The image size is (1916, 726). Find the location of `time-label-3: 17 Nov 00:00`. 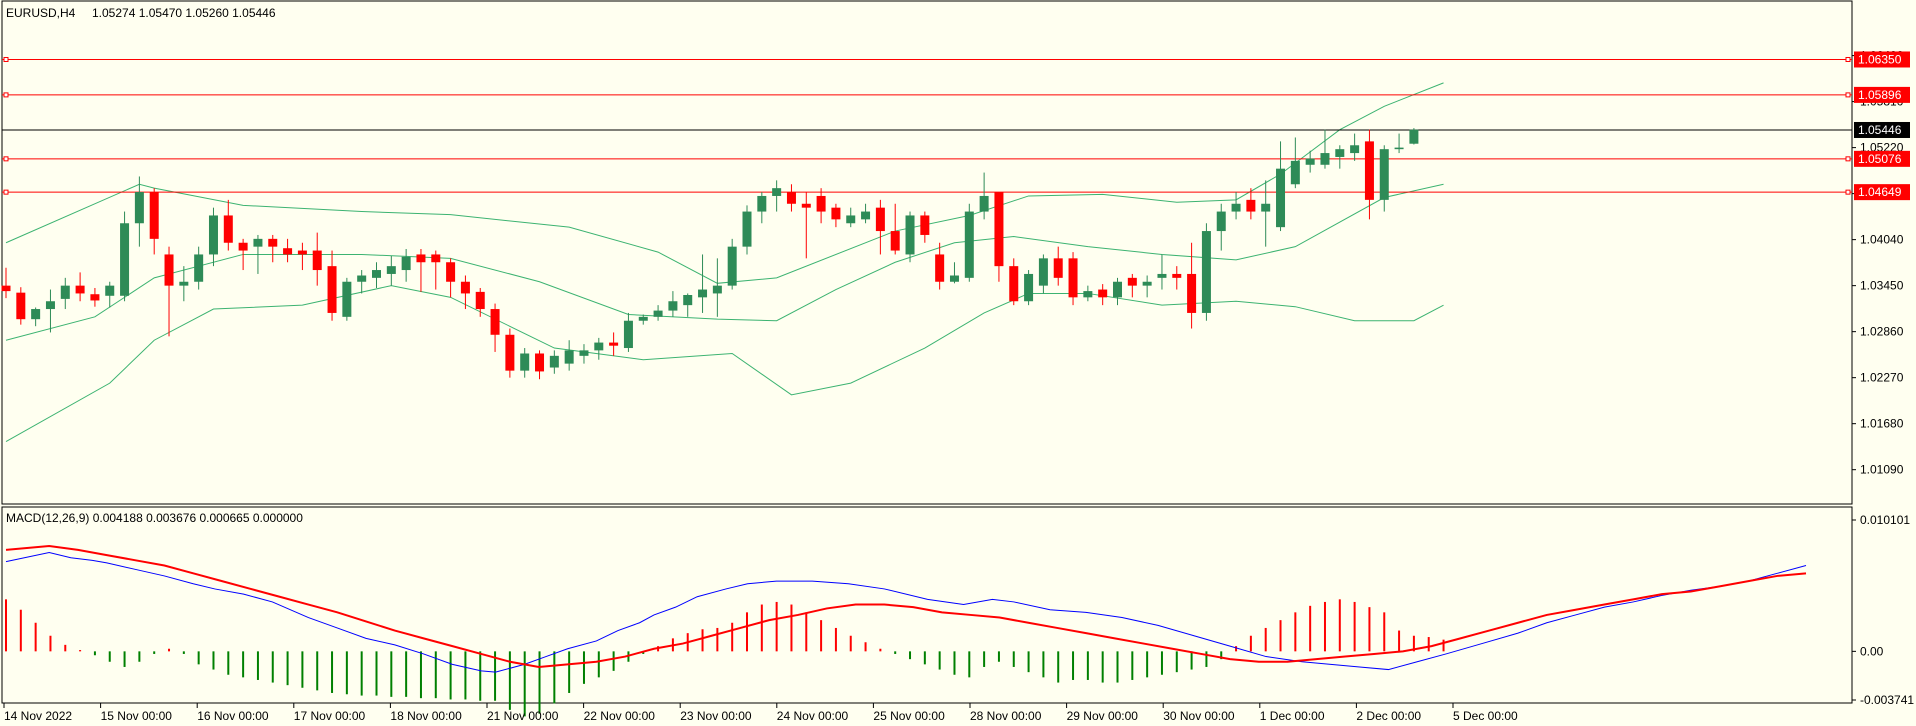

time-label-3: 17 Nov 00:00 is located at coordinates (330, 716).